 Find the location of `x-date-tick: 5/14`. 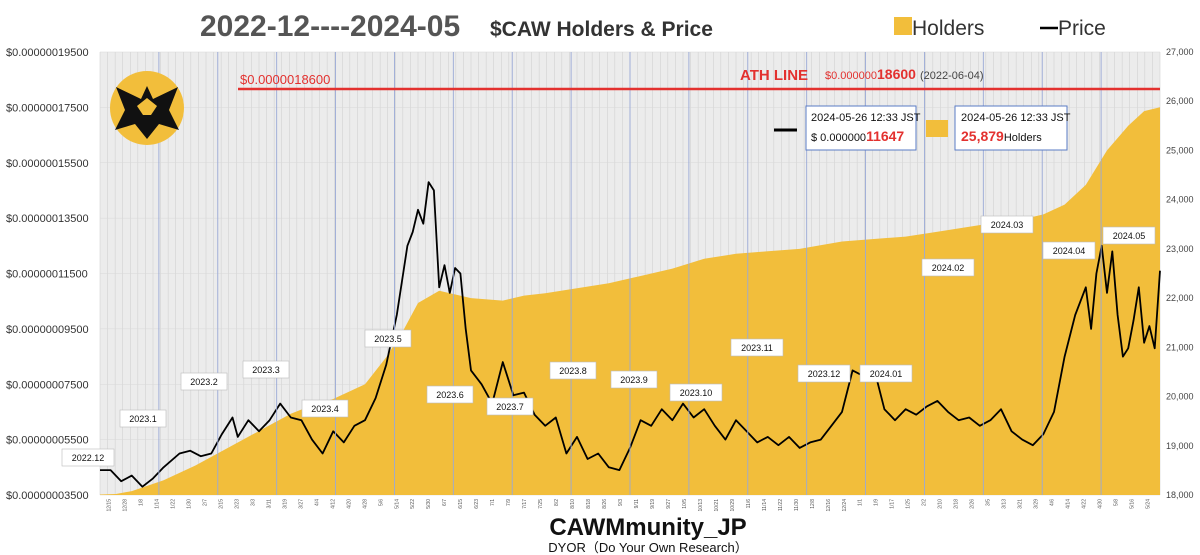

x-date-tick: 5/14 is located at coordinates (397, 504).